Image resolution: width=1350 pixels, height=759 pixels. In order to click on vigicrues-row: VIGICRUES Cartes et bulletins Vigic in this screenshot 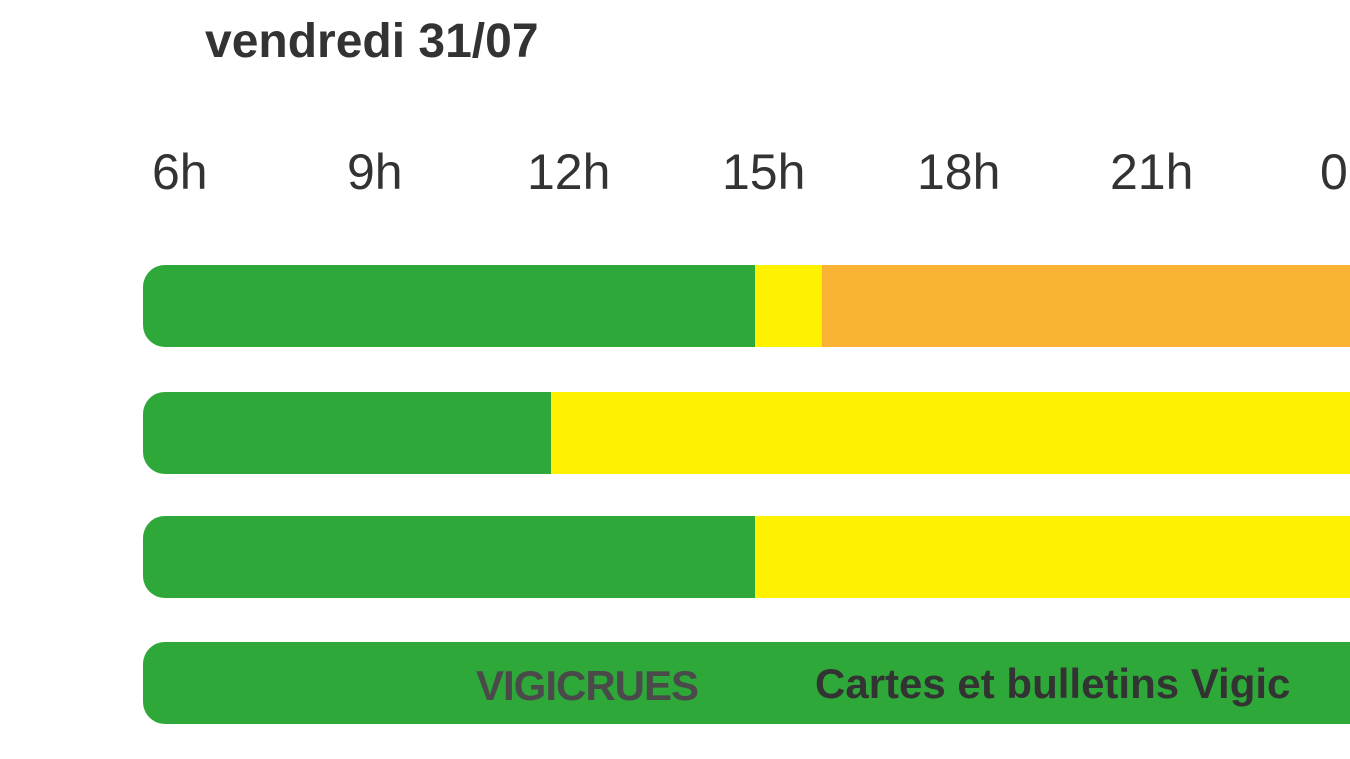, I will do `click(746, 683)`.